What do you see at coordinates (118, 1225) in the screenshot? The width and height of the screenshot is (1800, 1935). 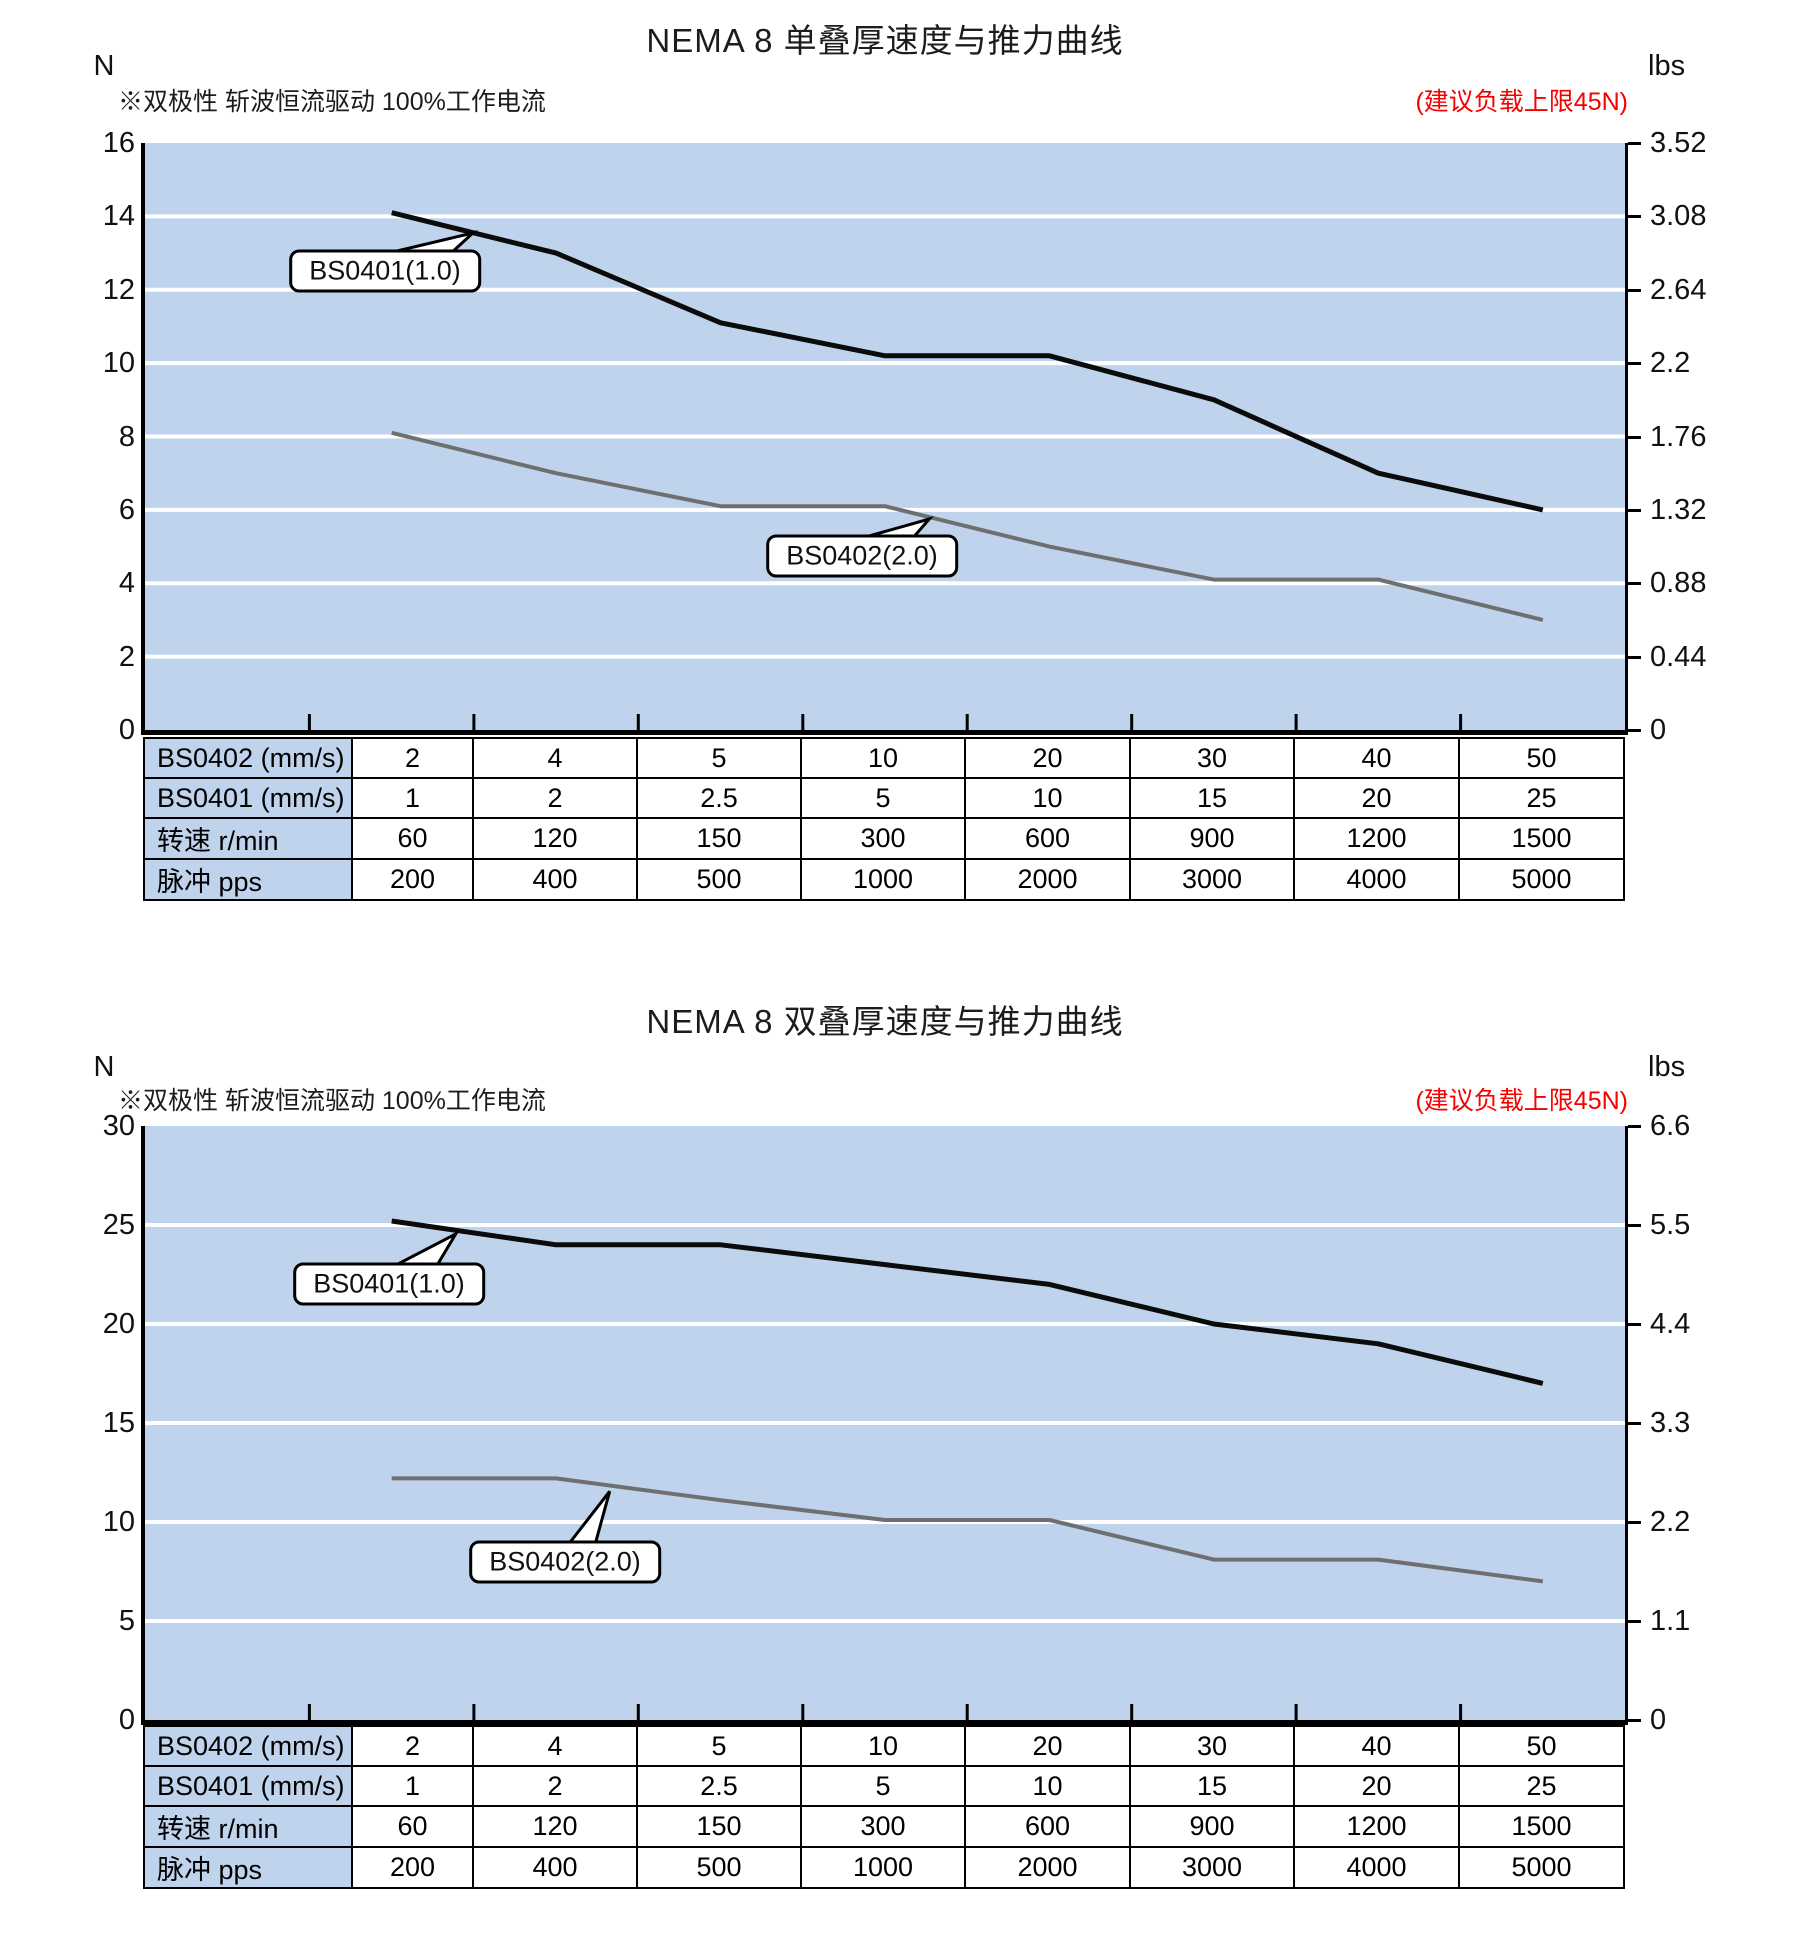 I see `left-axis-tick-label: 25` at bounding box center [118, 1225].